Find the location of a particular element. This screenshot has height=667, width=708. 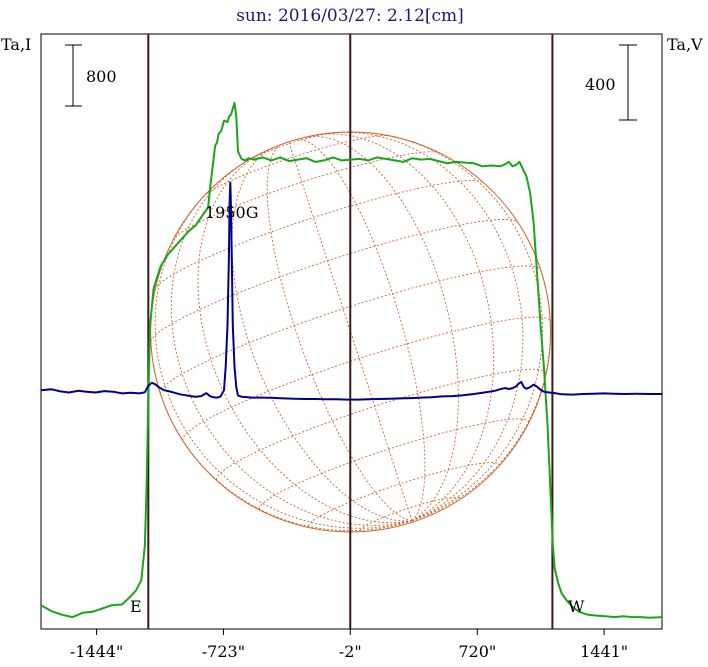

left-axis-label: Ta,I is located at coordinates (16, 44).